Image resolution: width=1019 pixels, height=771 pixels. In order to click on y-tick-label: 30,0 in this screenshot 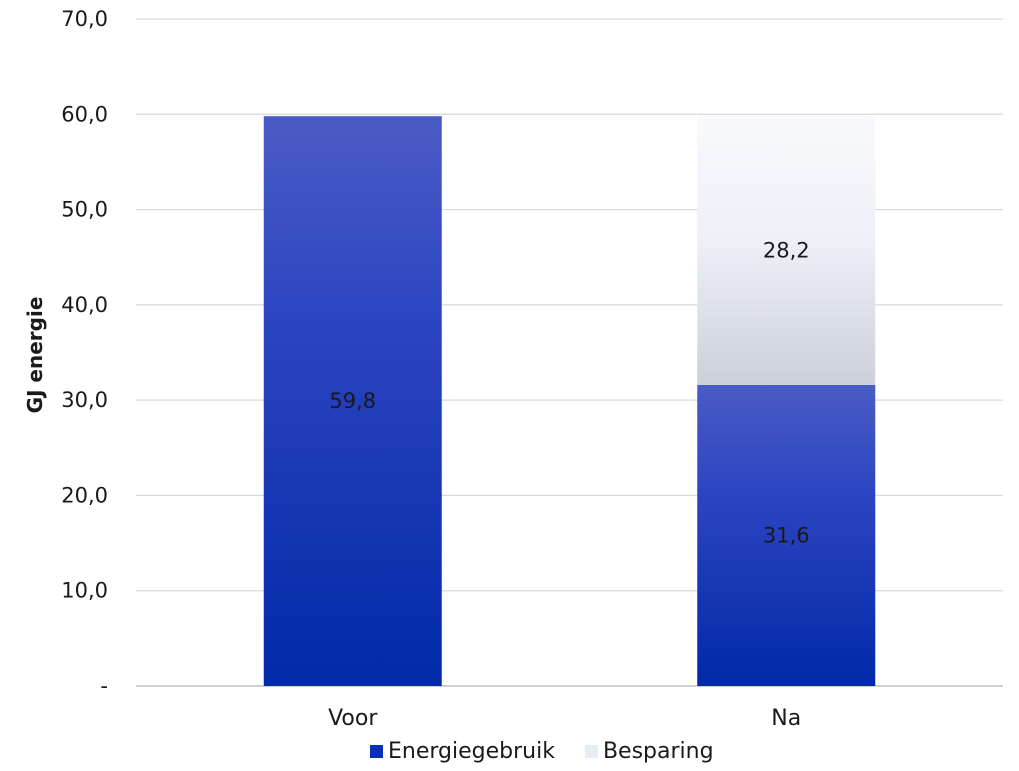, I will do `click(84, 400)`.